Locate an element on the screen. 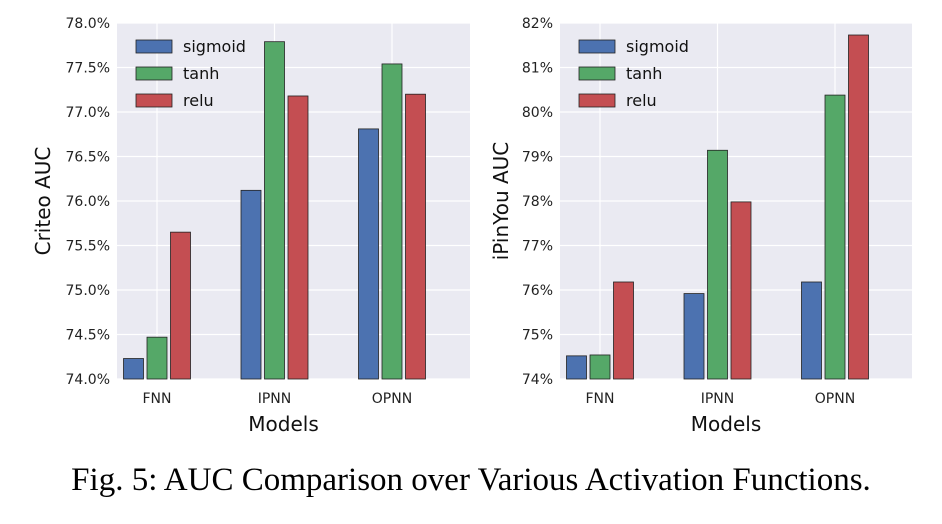  y-tick-label: 77.5% is located at coordinates (88, 69).